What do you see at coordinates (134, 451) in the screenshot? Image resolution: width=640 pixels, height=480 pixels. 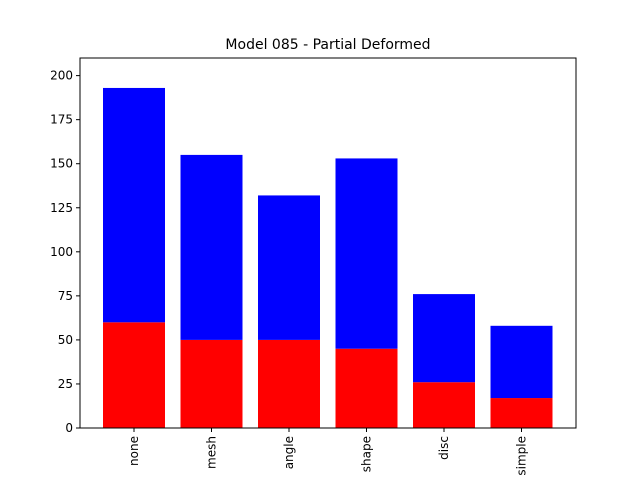 I see `x-tick-label: none` at bounding box center [134, 451].